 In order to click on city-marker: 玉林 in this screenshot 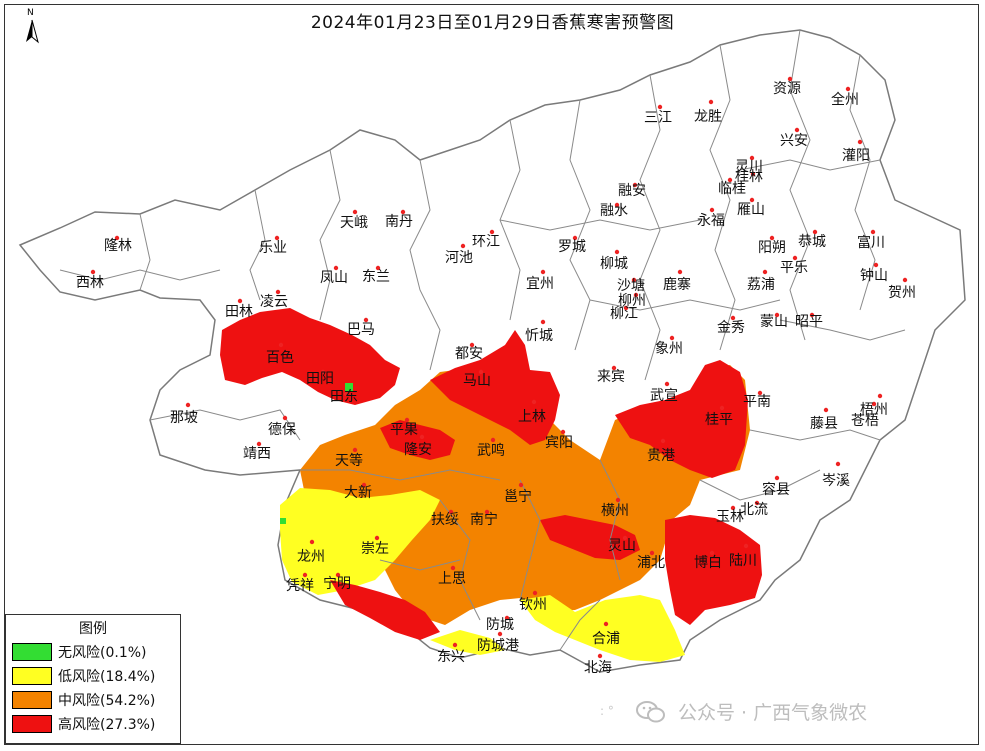, I will do `click(730, 515)`.